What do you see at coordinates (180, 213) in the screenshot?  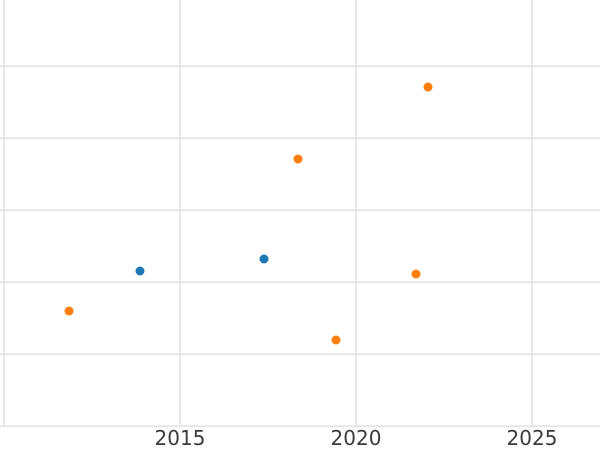 I see `gridline-vertical-2015` at bounding box center [180, 213].